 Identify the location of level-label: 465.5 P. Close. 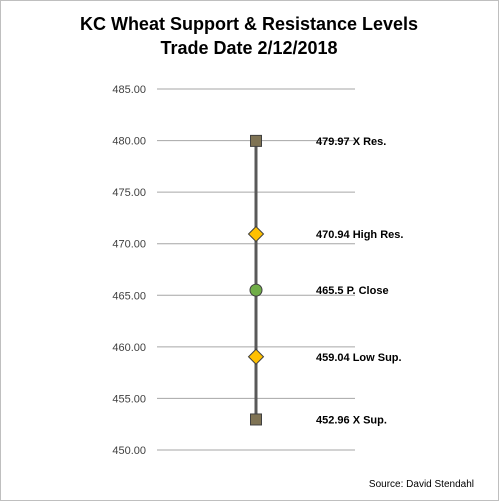
(352, 291).